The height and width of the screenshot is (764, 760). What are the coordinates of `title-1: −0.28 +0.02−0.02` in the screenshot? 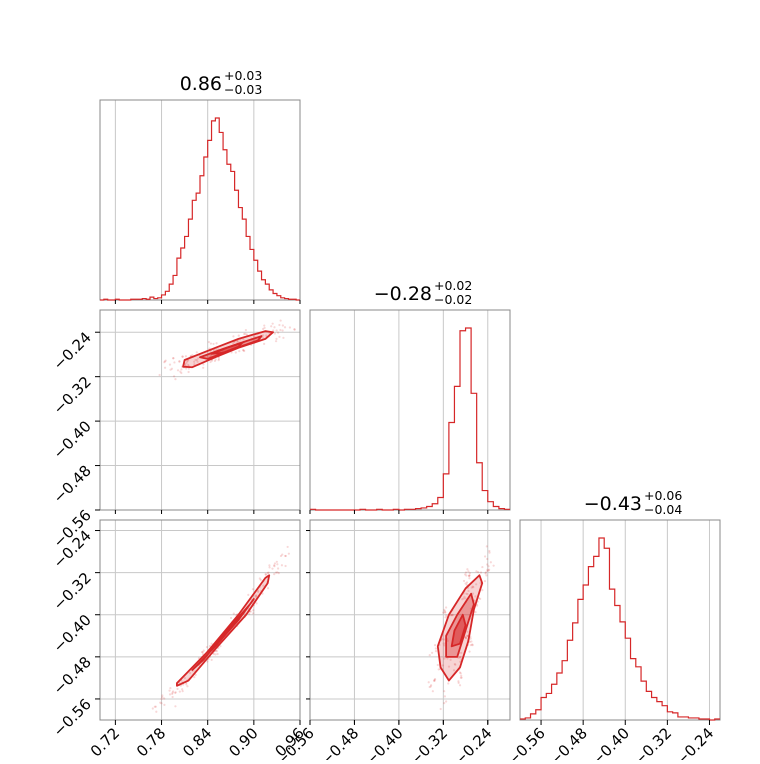 It's located at (423, 292).